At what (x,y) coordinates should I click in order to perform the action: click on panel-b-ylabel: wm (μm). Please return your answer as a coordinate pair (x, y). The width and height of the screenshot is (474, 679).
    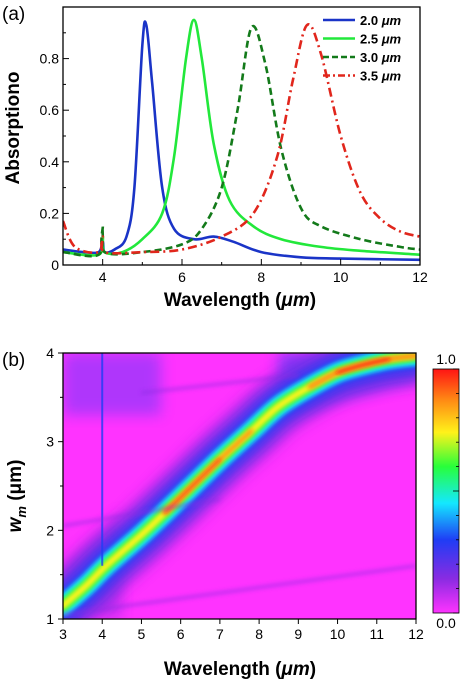
    Looking at the image, I should click on (17, 496).